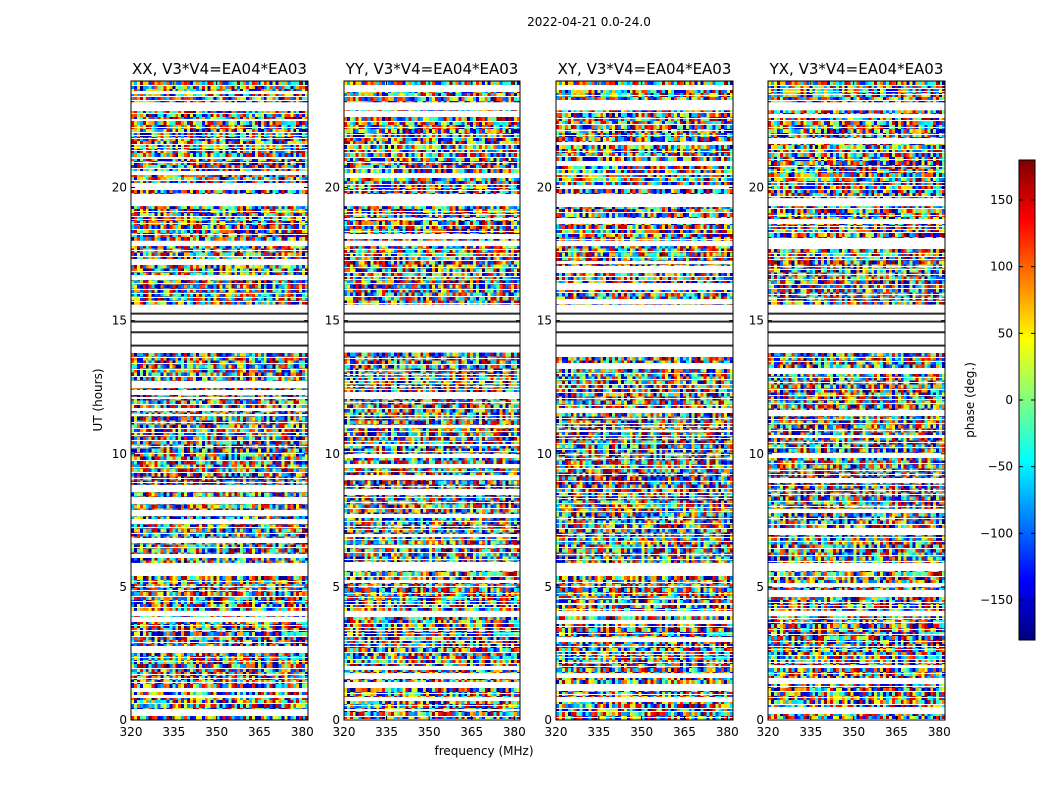 This screenshot has height=800, width=1050. What do you see at coordinates (644, 400) in the screenshot?
I see `phase-raster` at bounding box center [644, 400].